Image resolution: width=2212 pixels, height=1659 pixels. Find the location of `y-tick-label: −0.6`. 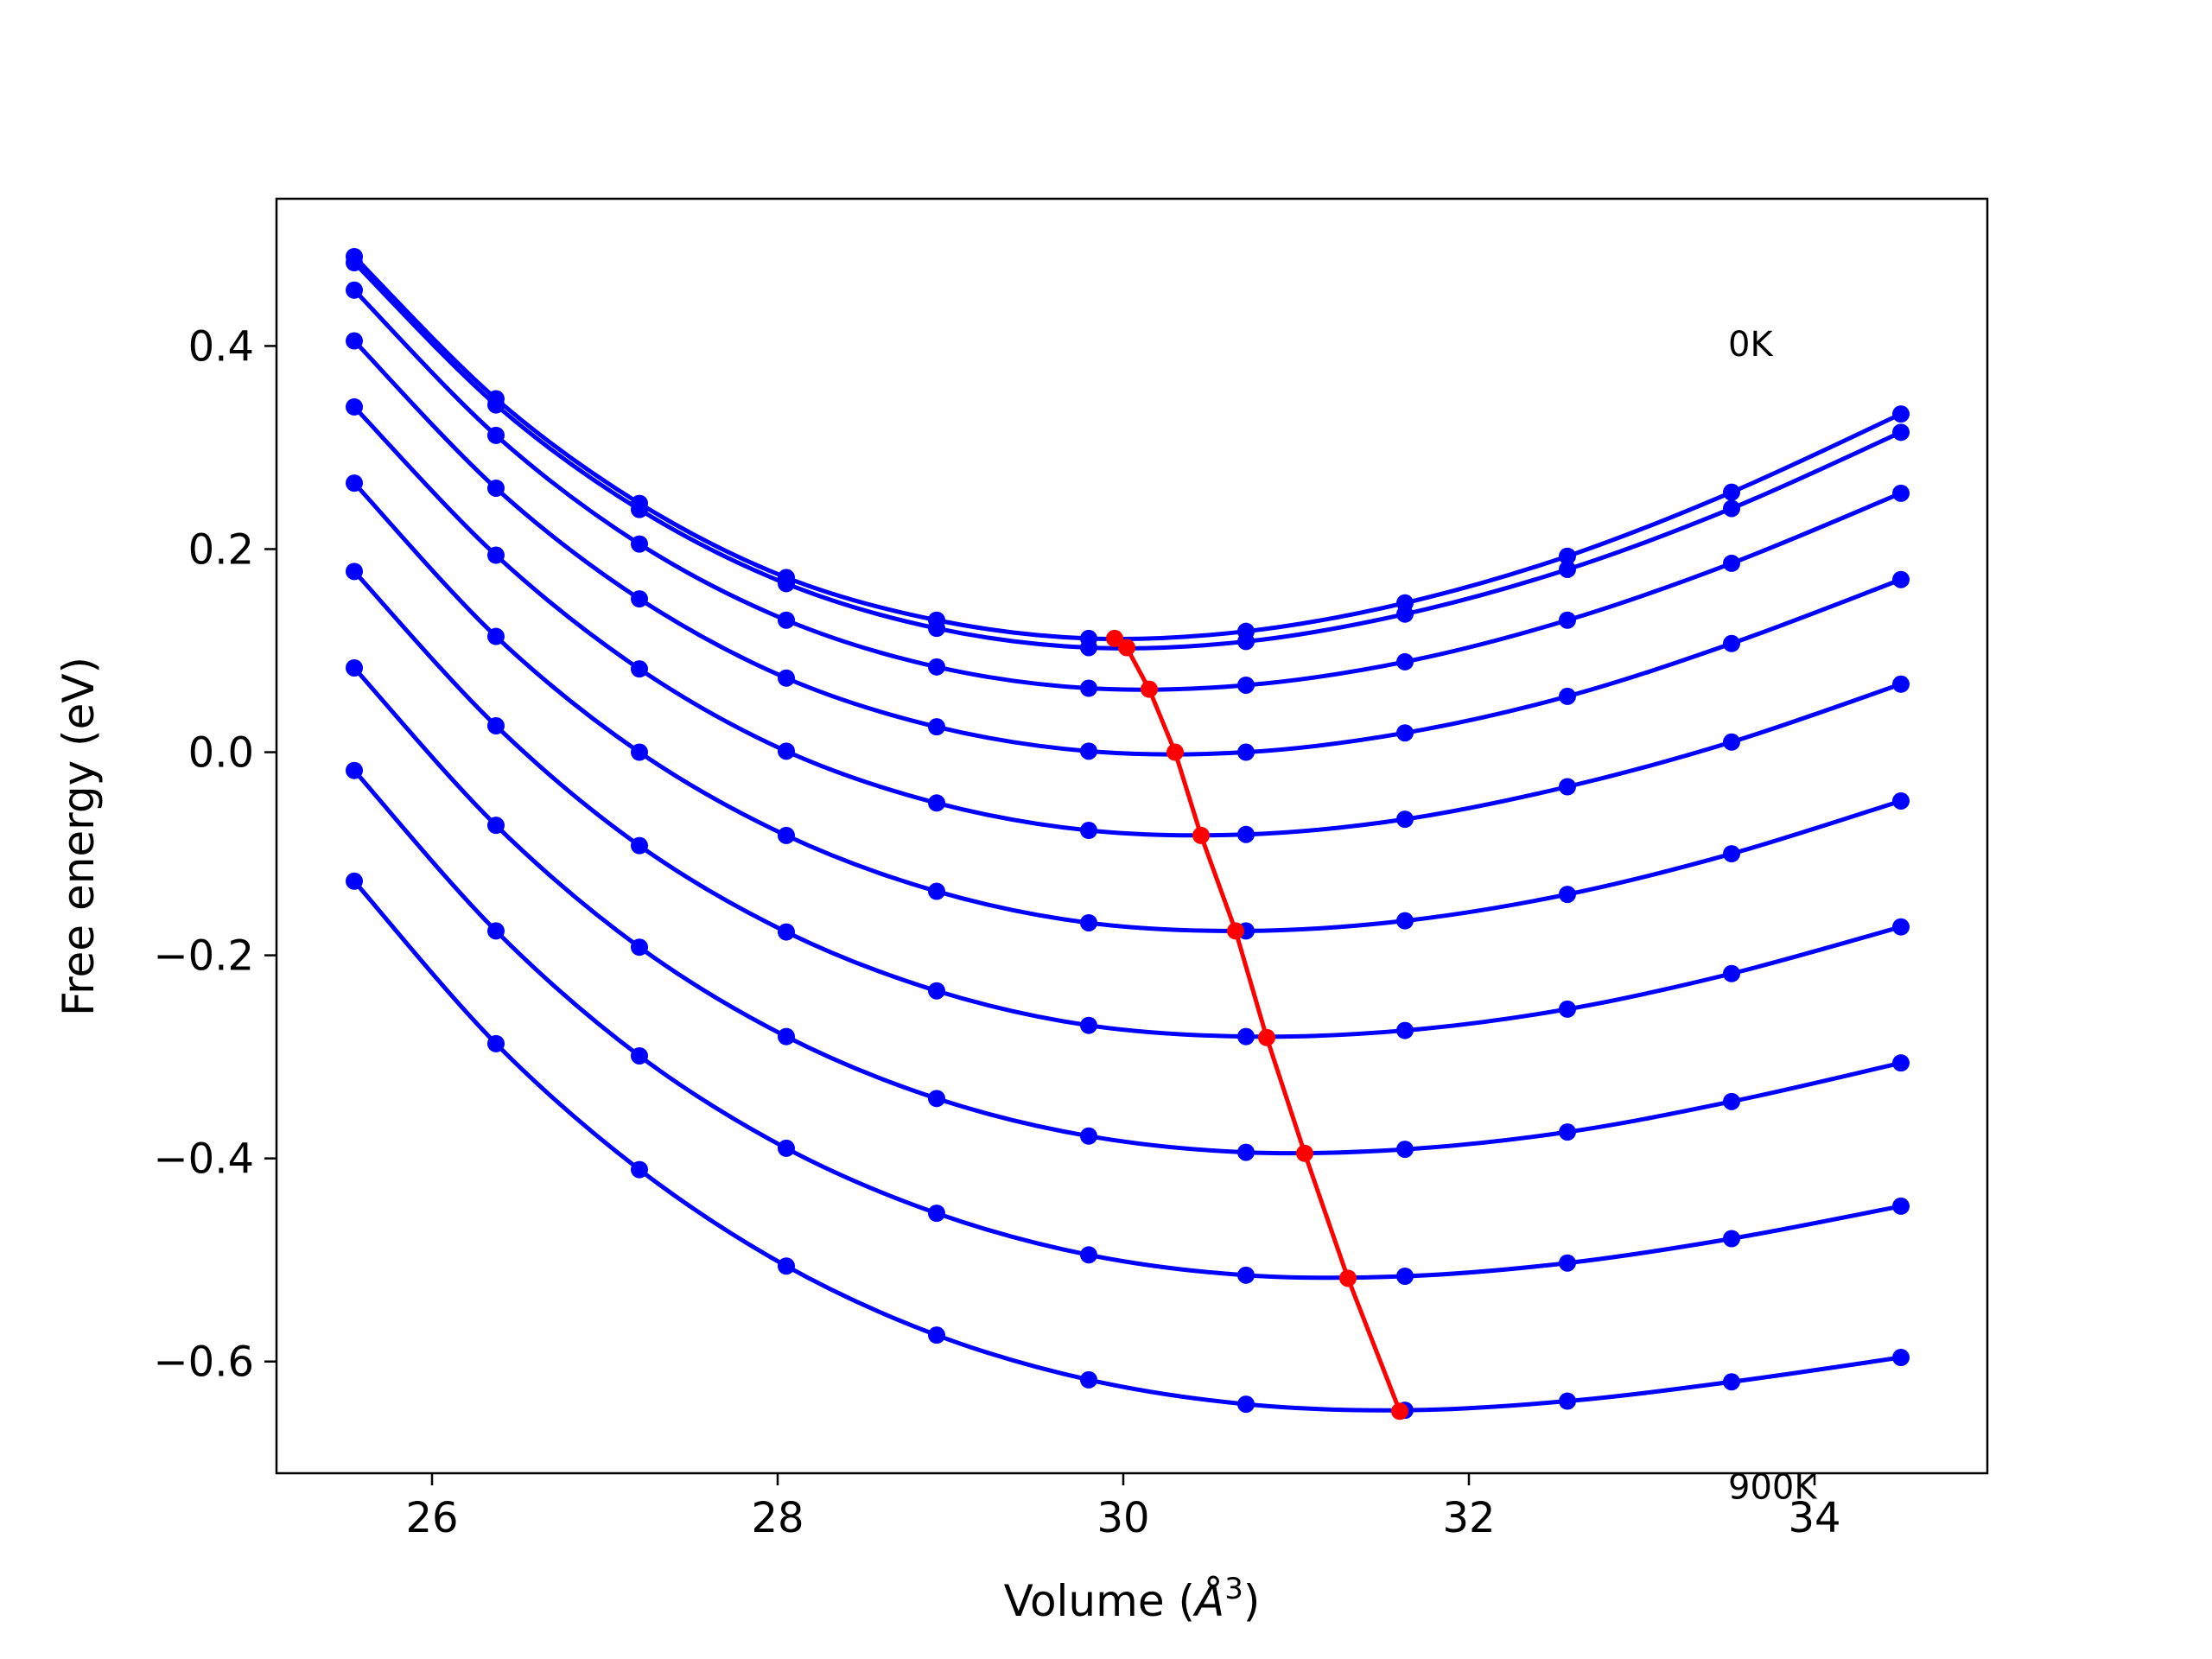

y-tick-label: −0.6 is located at coordinates (203, 1362).